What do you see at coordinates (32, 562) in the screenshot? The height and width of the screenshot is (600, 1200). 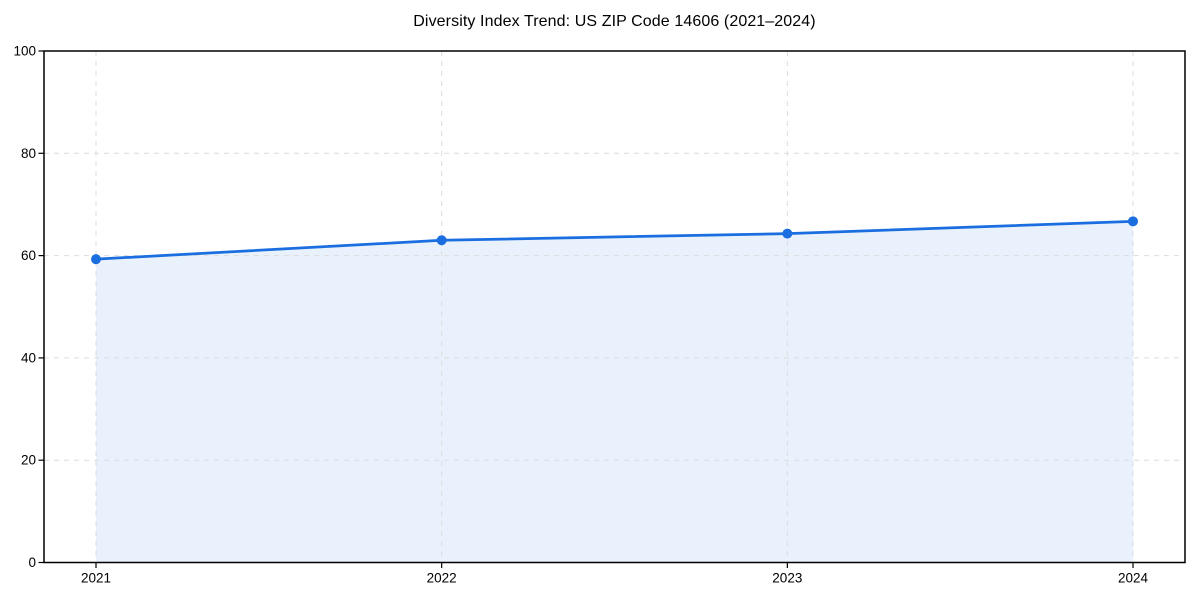 I see `y-tick-label-0: 0` at bounding box center [32, 562].